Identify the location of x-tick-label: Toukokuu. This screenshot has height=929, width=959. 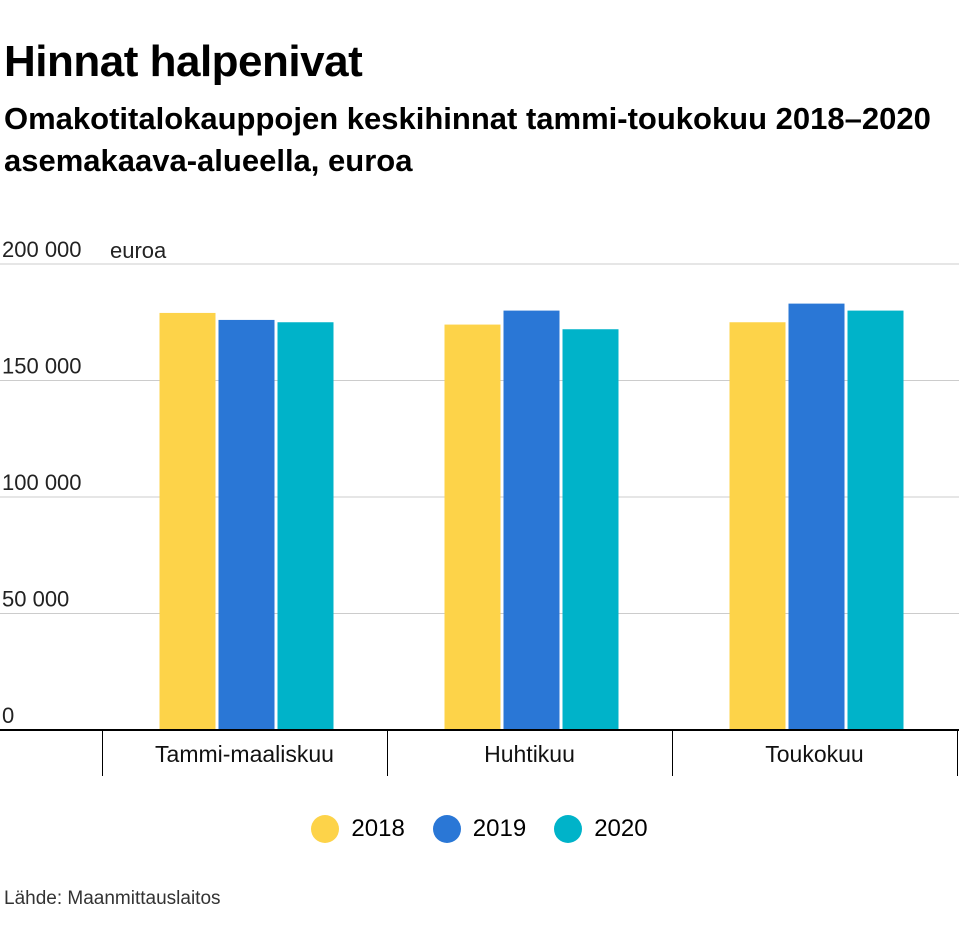
(814, 754).